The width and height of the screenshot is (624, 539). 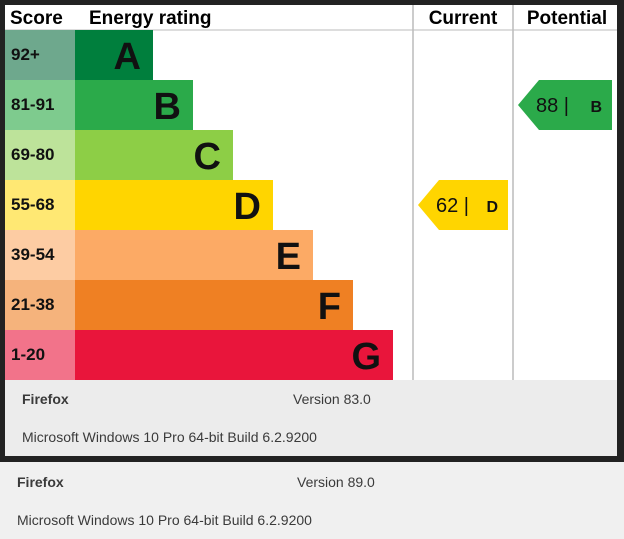 I want to click on band-score-label: 92+, so click(x=25, y=54).